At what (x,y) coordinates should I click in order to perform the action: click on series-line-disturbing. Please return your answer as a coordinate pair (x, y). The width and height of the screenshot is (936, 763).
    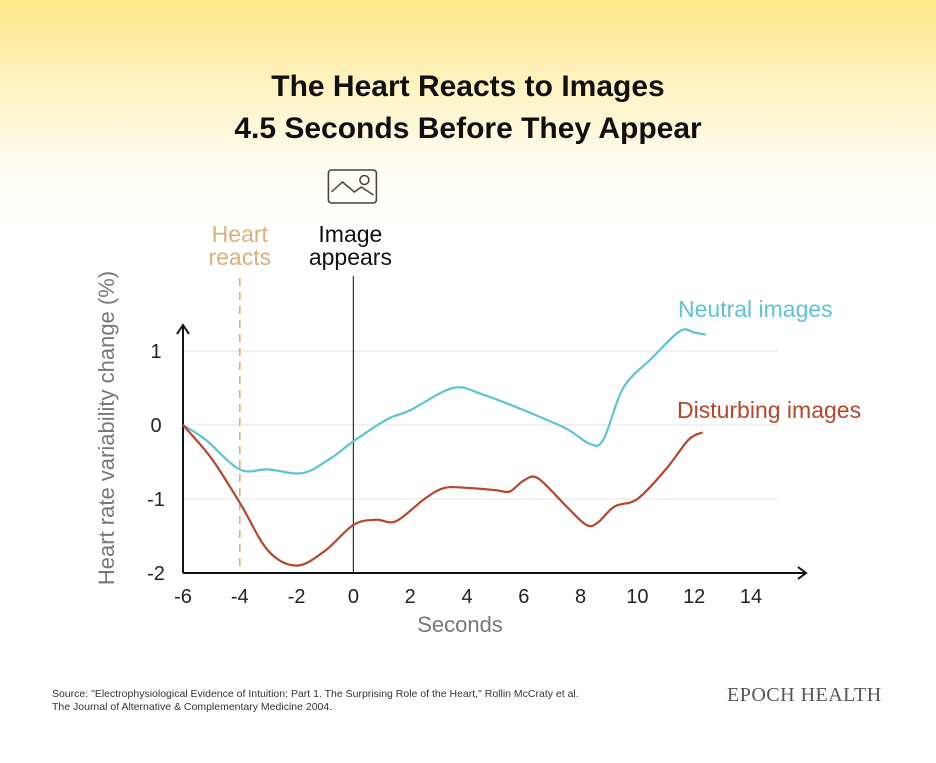
    Looking at the image, I should click on (443, 495).